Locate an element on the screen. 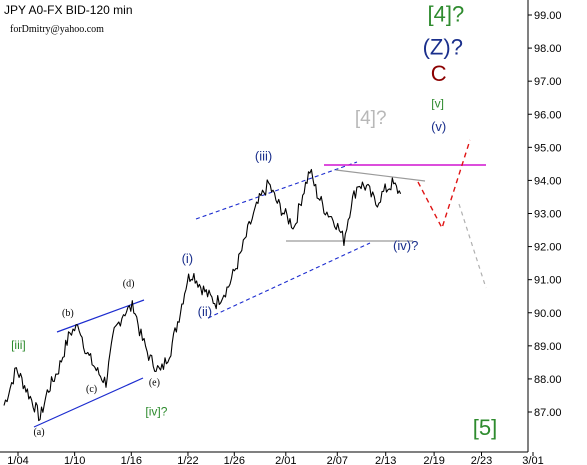 This screenshot has height=465, width=587. y-tick-label: 92.00 is located at coordinates (548, 248).